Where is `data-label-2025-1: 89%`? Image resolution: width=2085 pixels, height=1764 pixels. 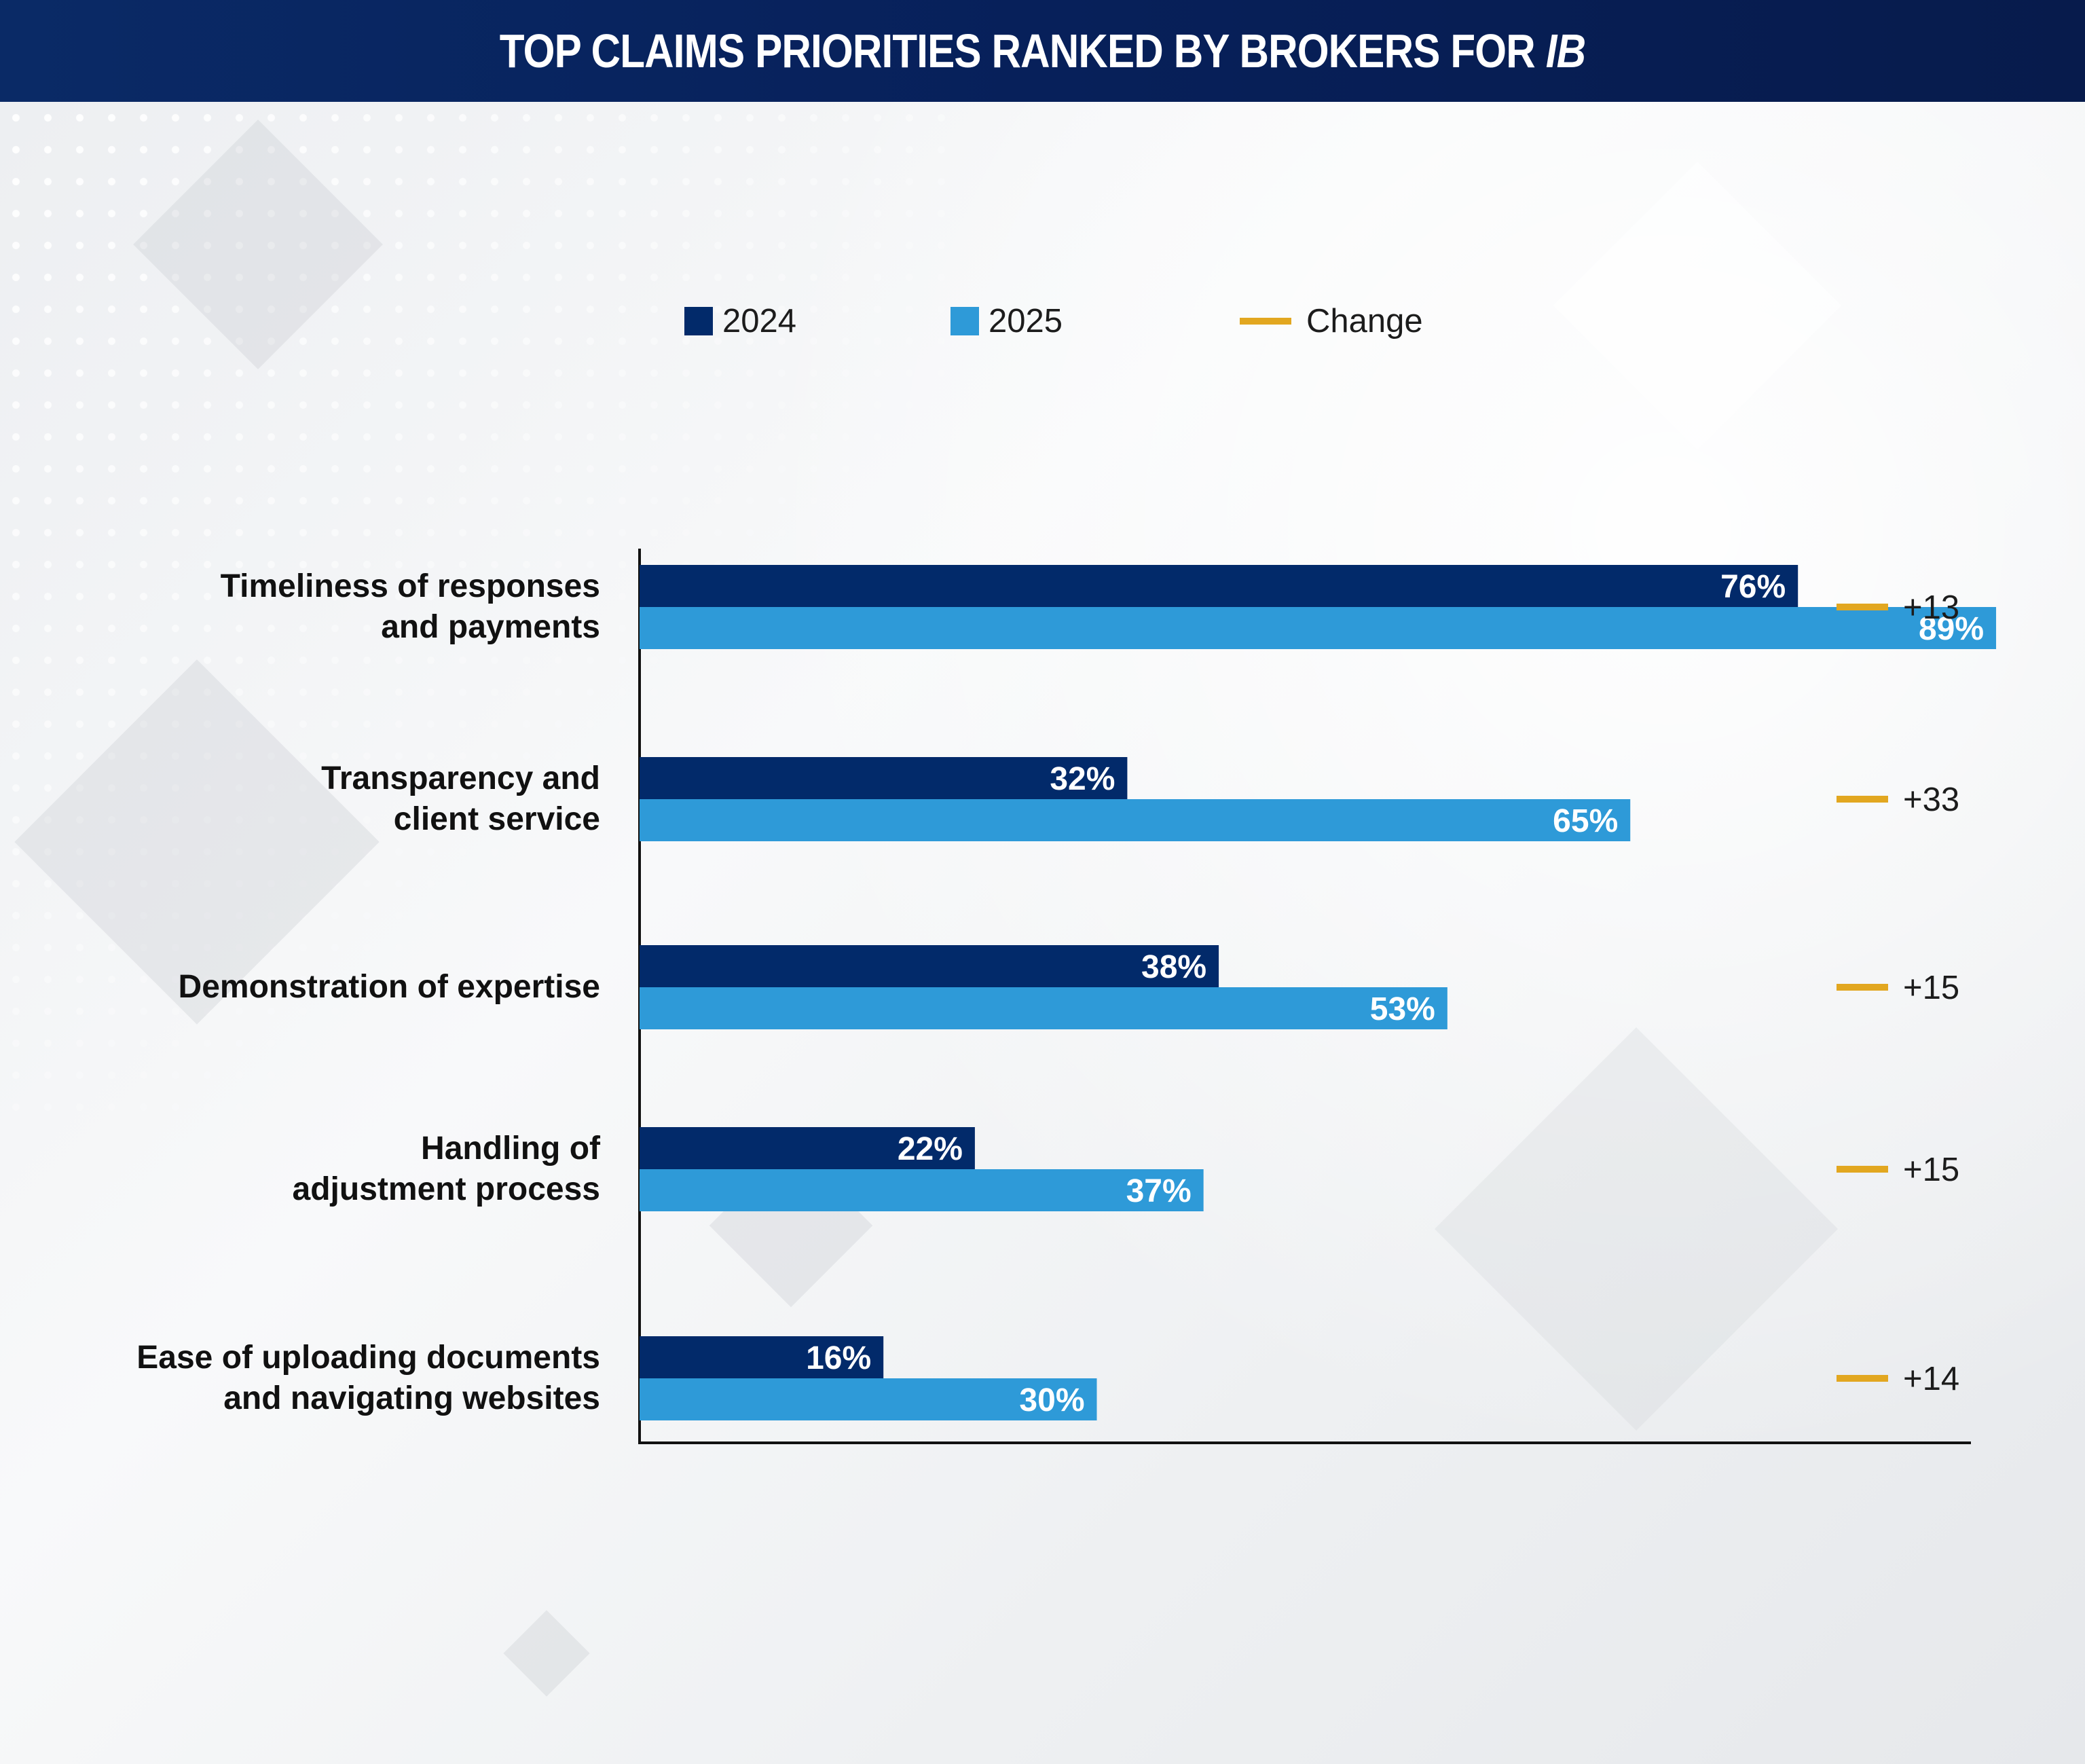 data-label-2025-1: 89% is located at coordinates (1951, 629).